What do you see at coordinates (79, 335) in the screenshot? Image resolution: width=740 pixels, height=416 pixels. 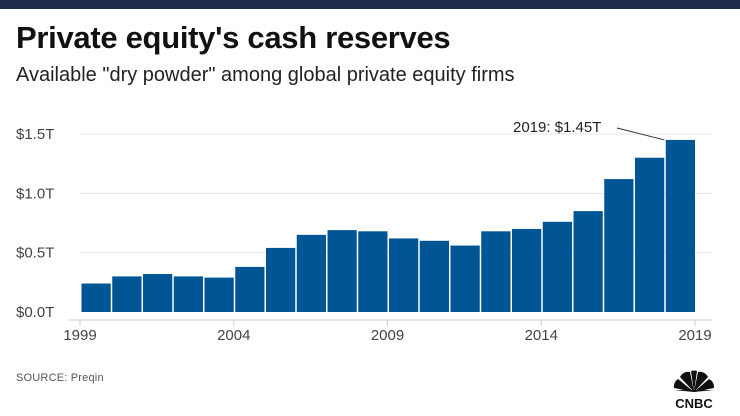 I see `x-tick-label: 1999` at bounding box center [79, 335].